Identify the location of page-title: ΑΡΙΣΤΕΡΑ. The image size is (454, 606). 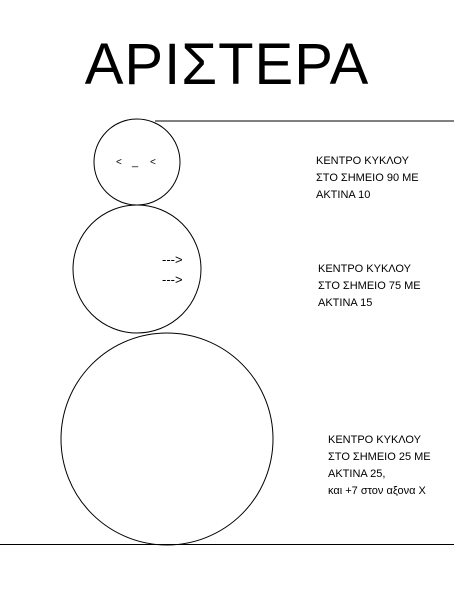
(227, 64).